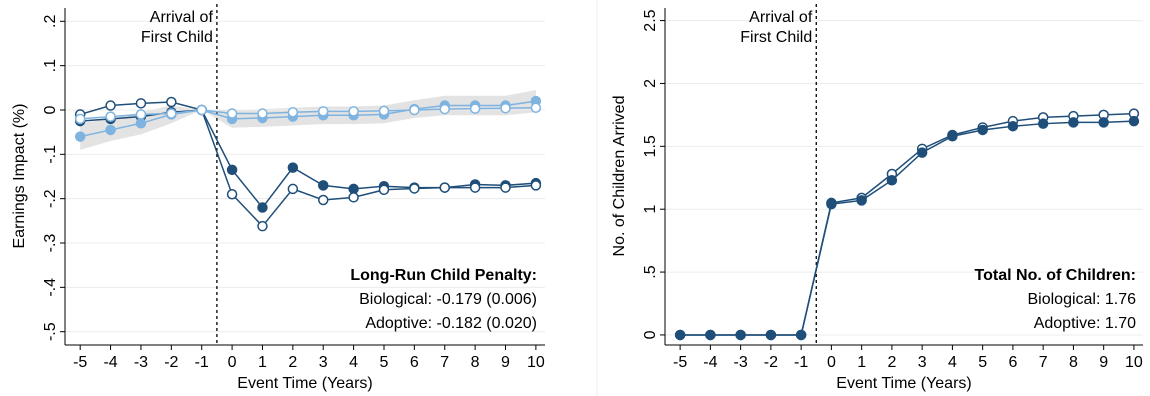  What do you see at coordinates (903, 383) in the screenshot?
I see `right-x-axis-title: Event Time (Years)` at bounding box center [903, 383].